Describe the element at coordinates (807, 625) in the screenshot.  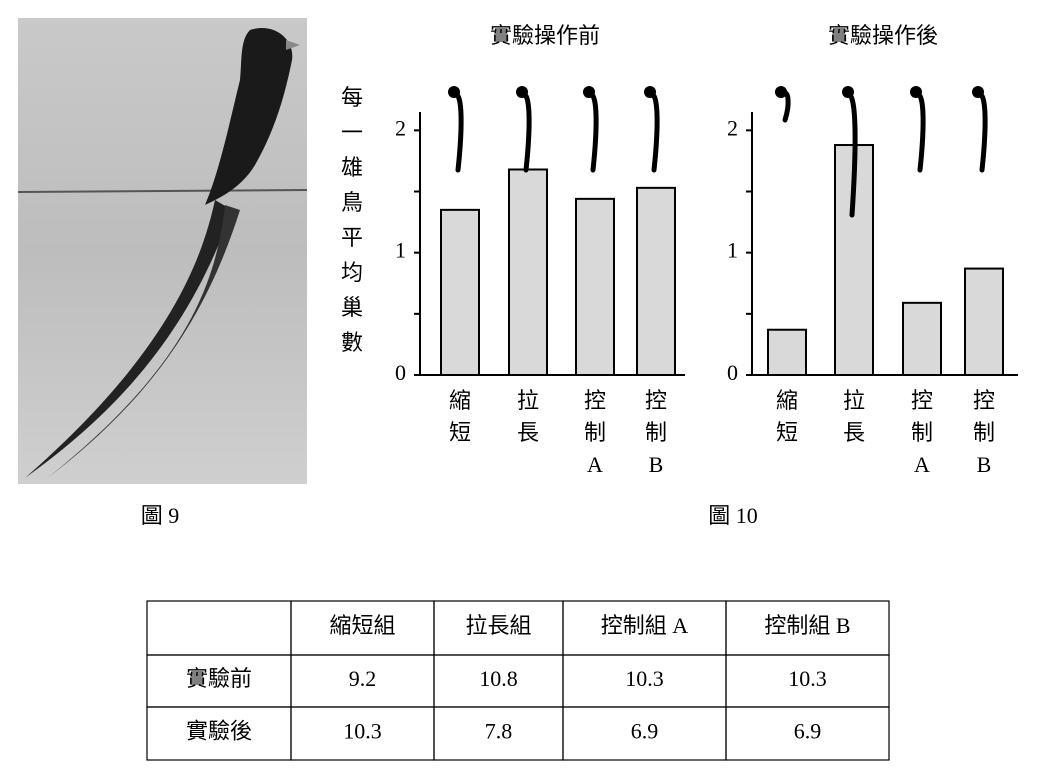
I see `table-header: 控制組 B` at that location.